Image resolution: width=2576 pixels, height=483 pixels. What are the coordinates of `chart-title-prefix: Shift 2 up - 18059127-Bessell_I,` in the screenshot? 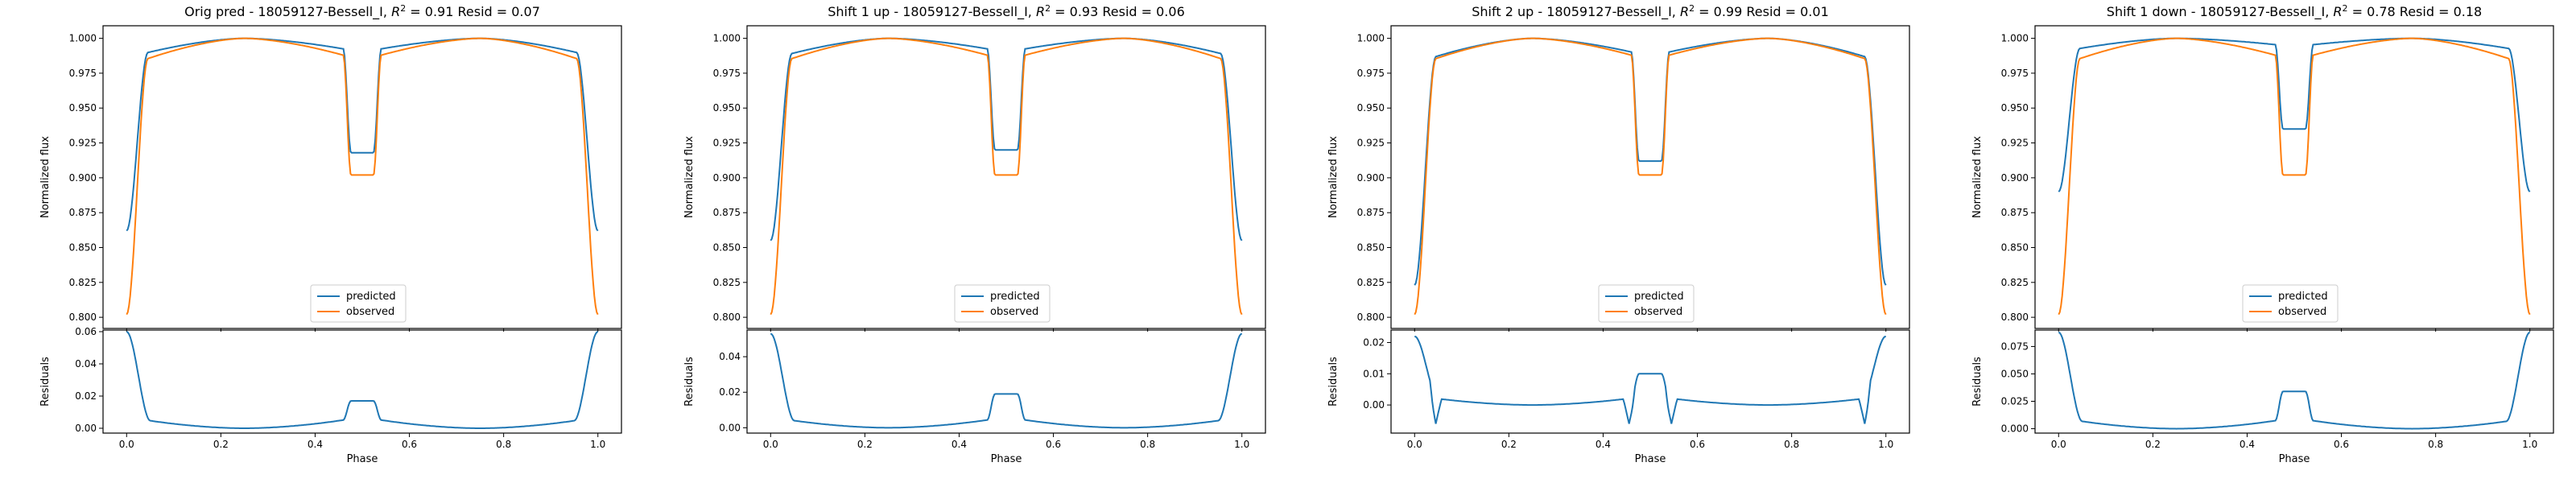 It's located at (1576, 12).